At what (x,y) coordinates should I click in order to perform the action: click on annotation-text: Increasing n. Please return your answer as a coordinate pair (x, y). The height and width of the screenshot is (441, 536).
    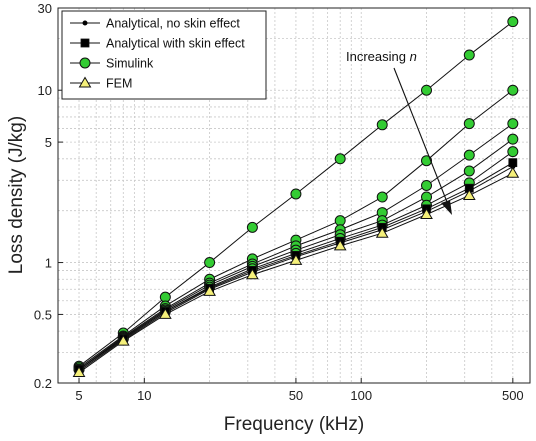
    Looking at the image, I should click on (381, 56).